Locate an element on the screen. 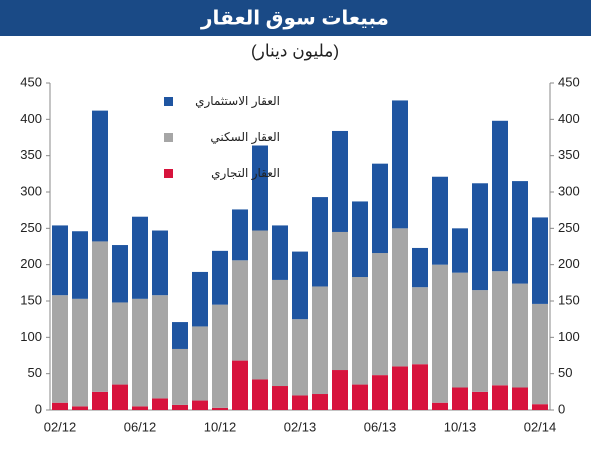  y-tick-label: 0 is located at coordinates (38, 408).